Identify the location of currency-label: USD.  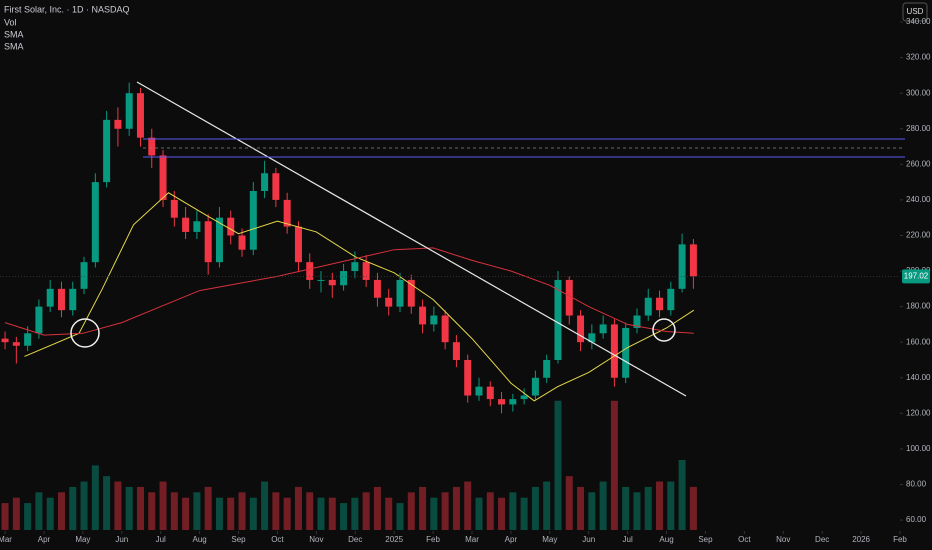
(915, 11).